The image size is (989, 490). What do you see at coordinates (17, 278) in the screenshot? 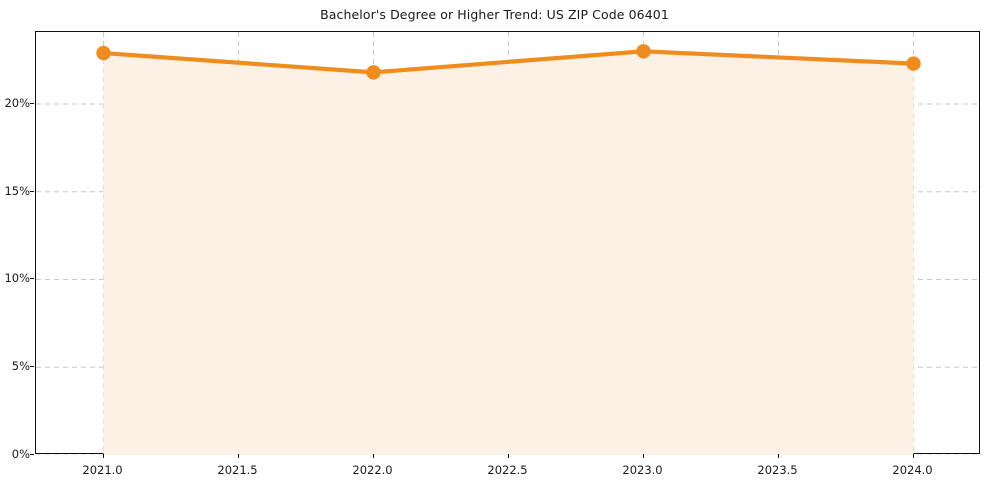
I see `y-axis-tick-label: 10%` at bounding box center [17, 278].